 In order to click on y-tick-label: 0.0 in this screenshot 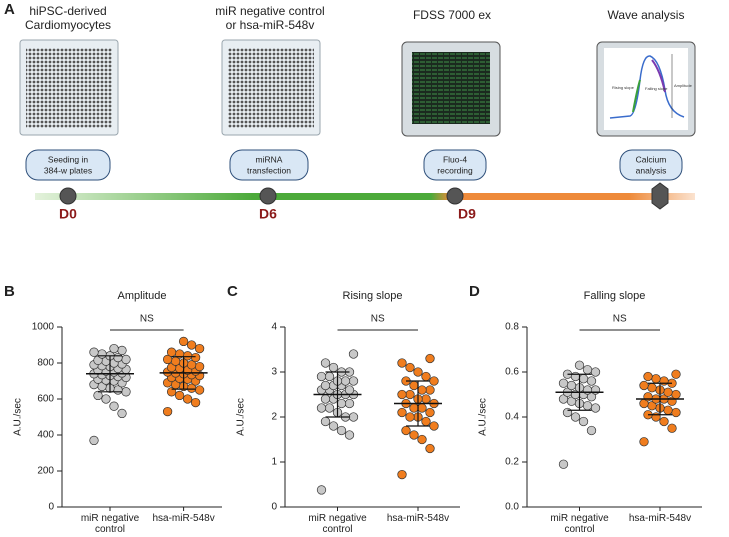, I will do `click(512, 507)`.